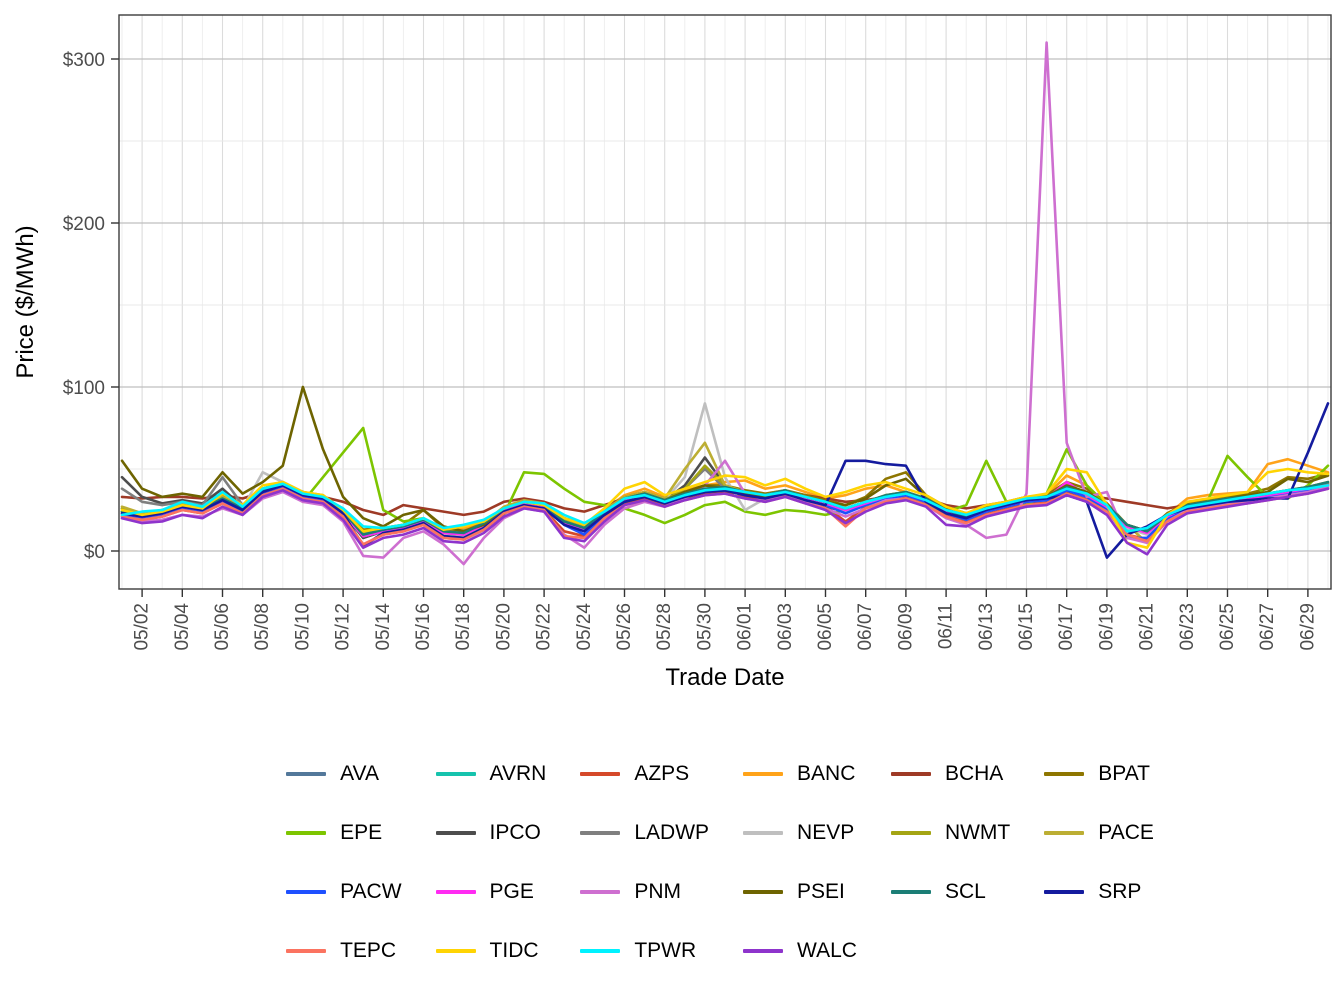  I want to click on x-tick-label: 06/17, so click(1066, 627).